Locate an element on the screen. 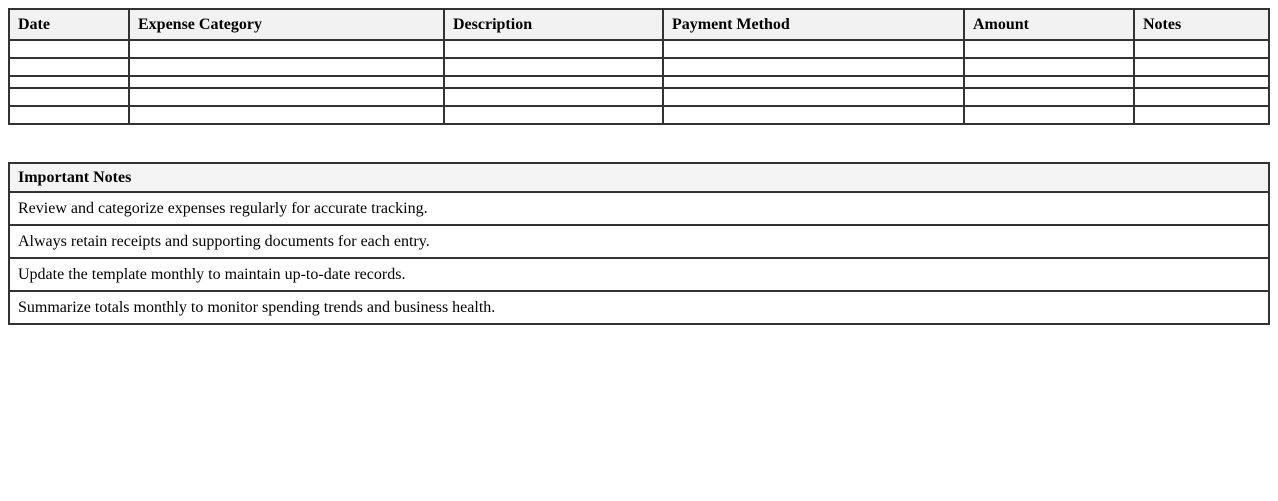 This screenshot has height=501, width=1278. column-header-payment-method: Payment Method is located at coordinates (813, 24).